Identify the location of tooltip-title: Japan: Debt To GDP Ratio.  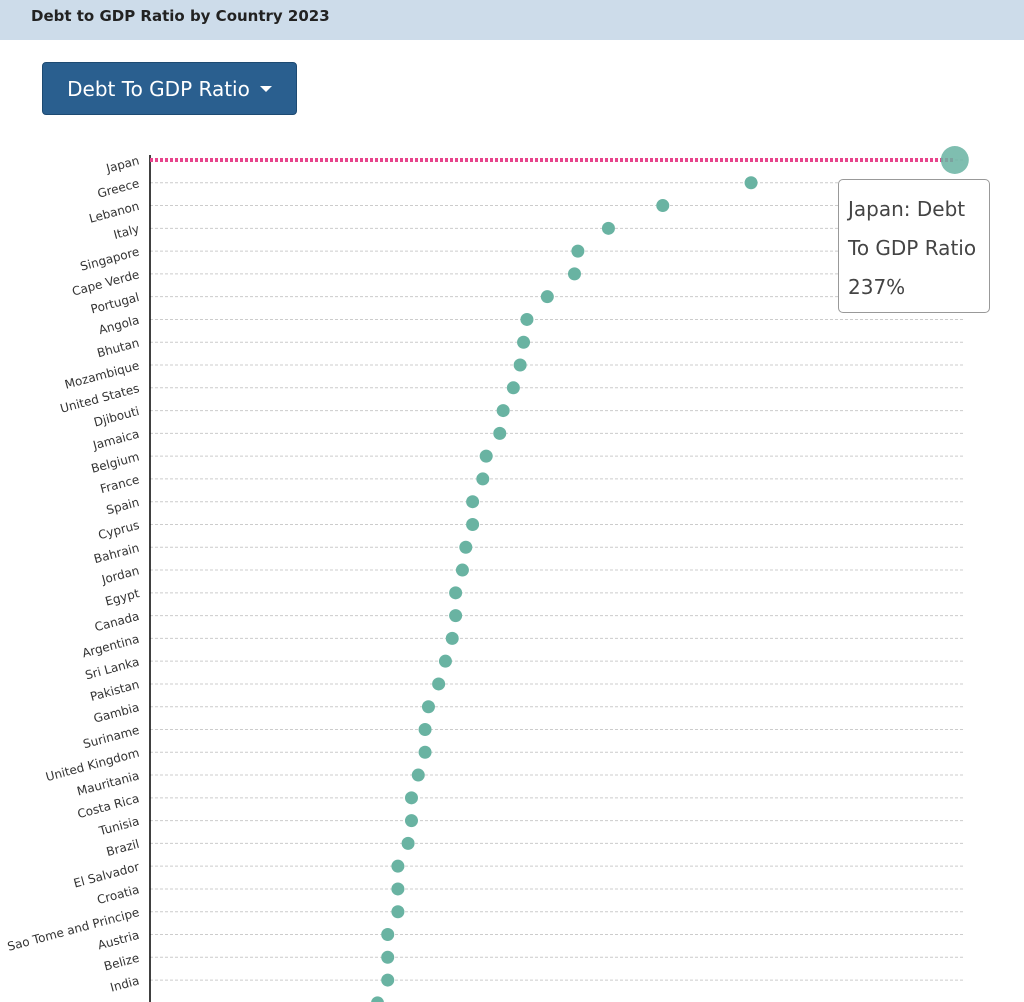
(912, 228).